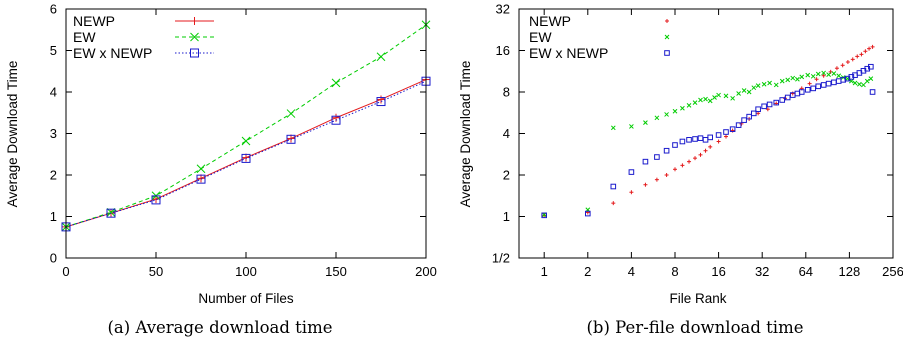 This screenshot has width=903, height=345. I want to click on chart-b-ylabel: Average Download Time, so click(465, 134).